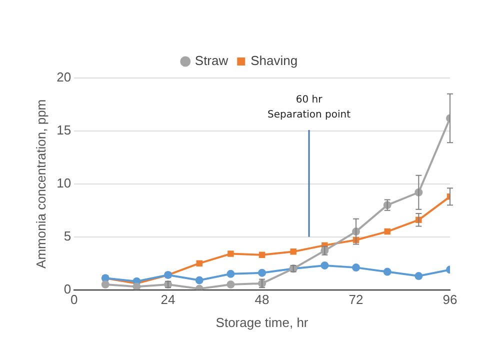  What do you see at coordinates (68, 236) in the screenshot?
I see `y-tick-label: 5` at bounding box center [68, 236].